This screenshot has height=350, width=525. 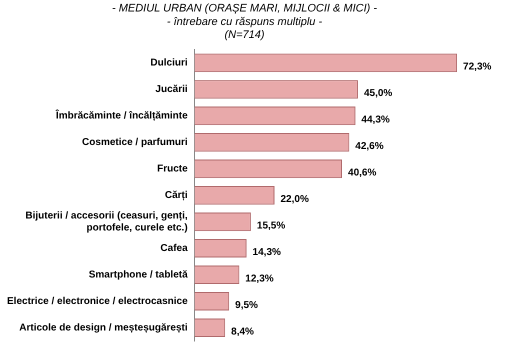 What do you see at coordinates (138, 275) in the screenshot?
I see `y-tick-label: Smartphone / tabletă` at bounding box center [138, 275].